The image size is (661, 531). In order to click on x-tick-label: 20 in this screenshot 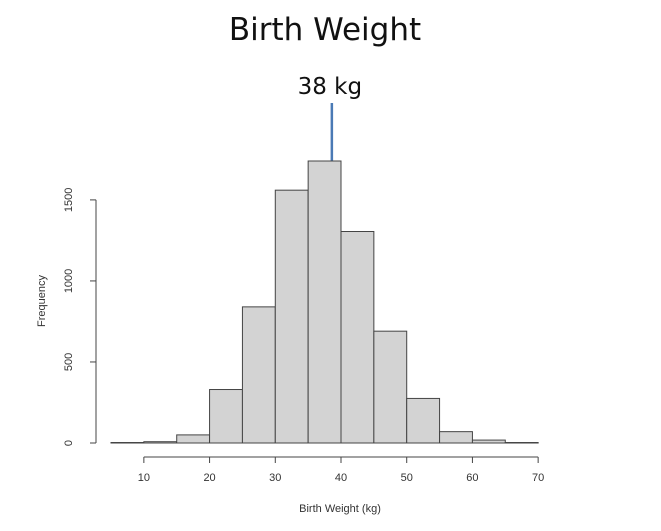, I will do `click(209, 478)`.